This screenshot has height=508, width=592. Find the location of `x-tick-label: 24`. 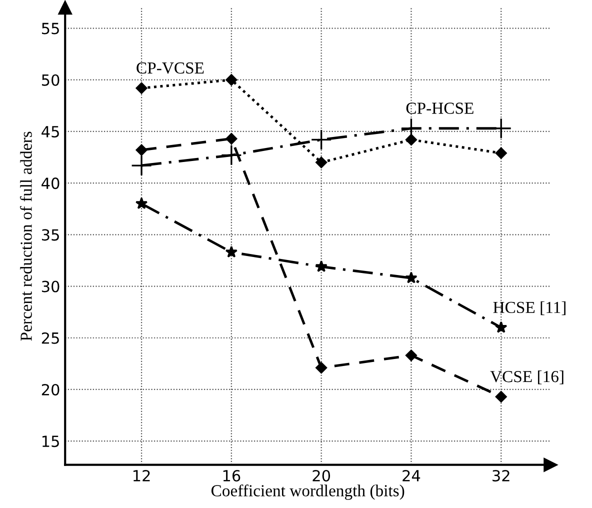

x-tick-label: 24 is located at coordinates (411, 476).